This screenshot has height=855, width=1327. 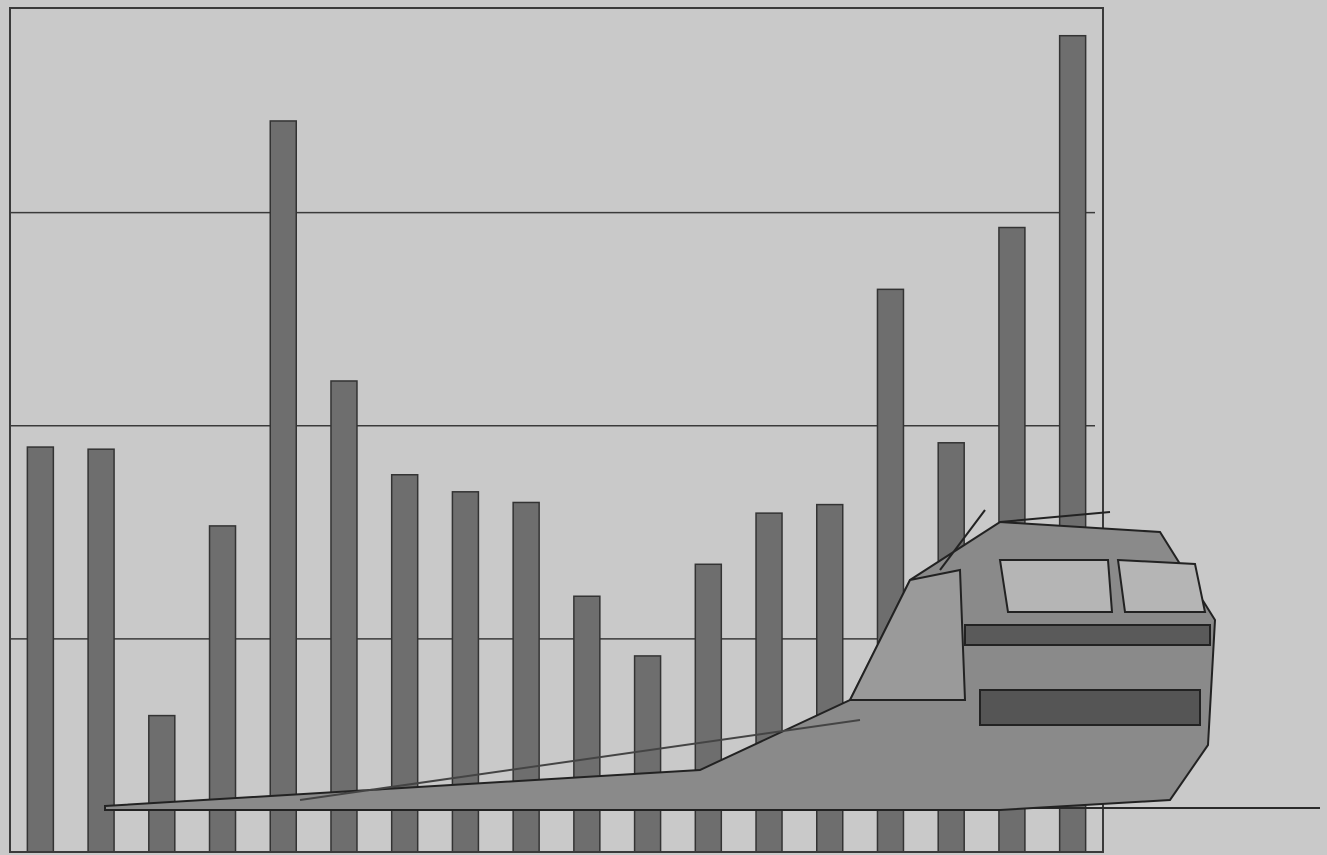 I want to click on train-stripe, so click(x=1087, y=635).